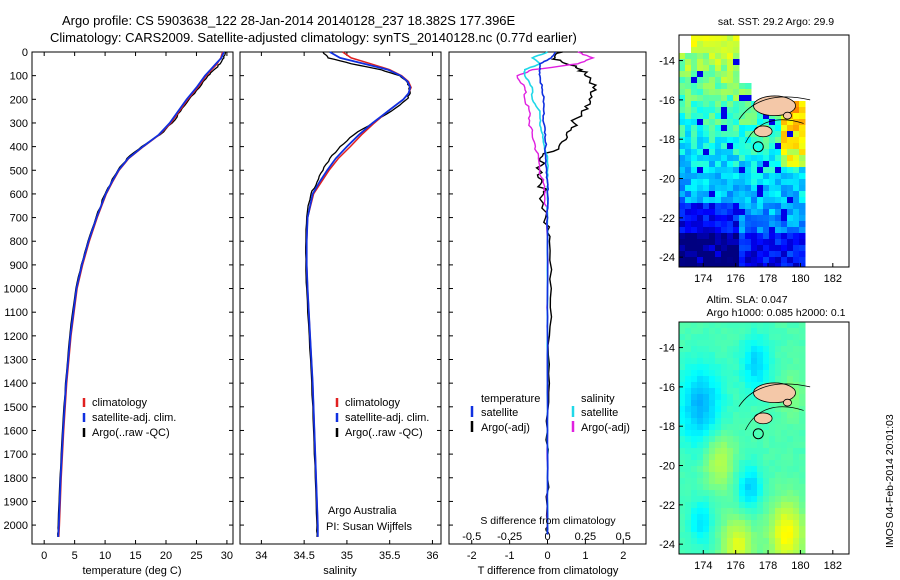  Describe the element at coordinates (585, 556) in the screenshot. I see `t-diff-tick-label: 1` at that location.